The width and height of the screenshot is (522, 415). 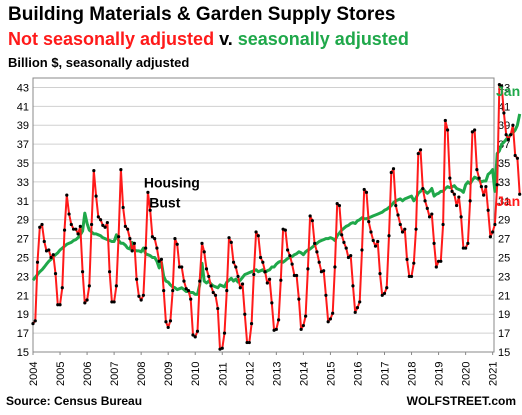 I want to click on end-label: Jan, so click(x=508, y=91).